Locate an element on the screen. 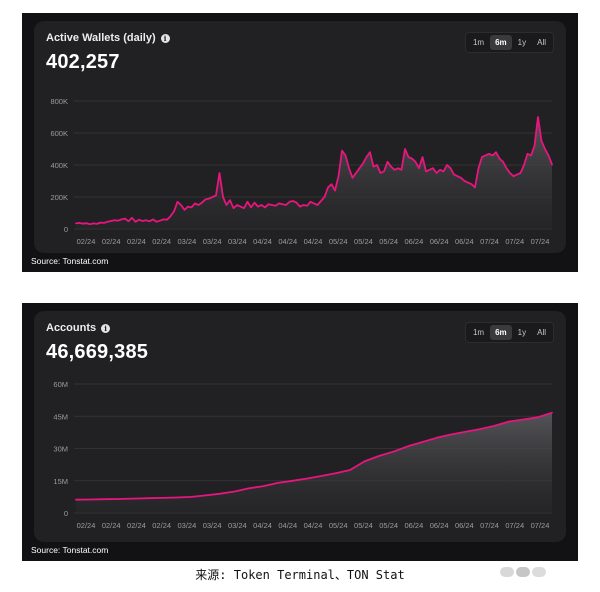 The width and height of the screenshot is (600, 592). caption-text: 来源: Token Terminal、TON Stat is located at coordinates (300, 575).